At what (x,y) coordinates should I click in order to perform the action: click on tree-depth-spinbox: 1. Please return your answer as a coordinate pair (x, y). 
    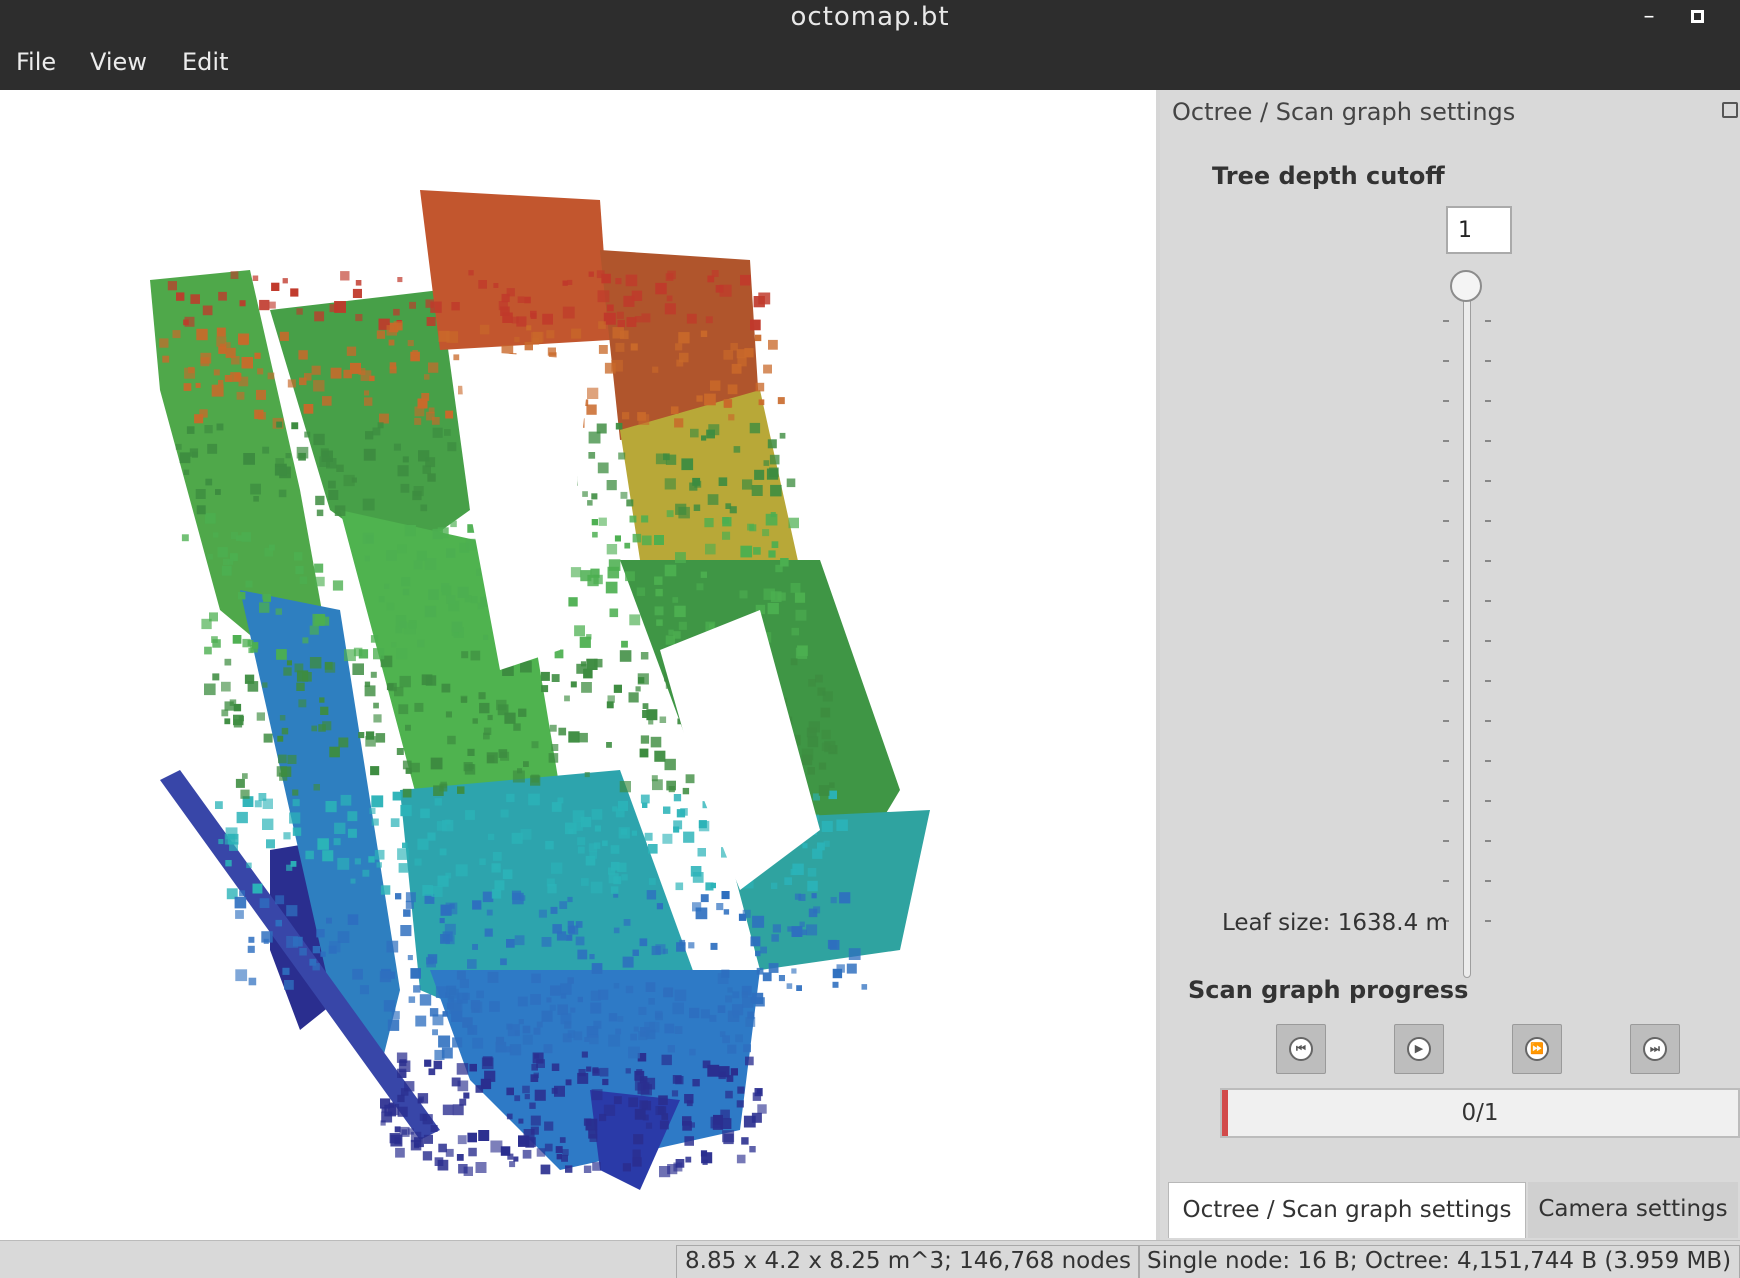
    Looking at the image, I should click on (1479, 230).